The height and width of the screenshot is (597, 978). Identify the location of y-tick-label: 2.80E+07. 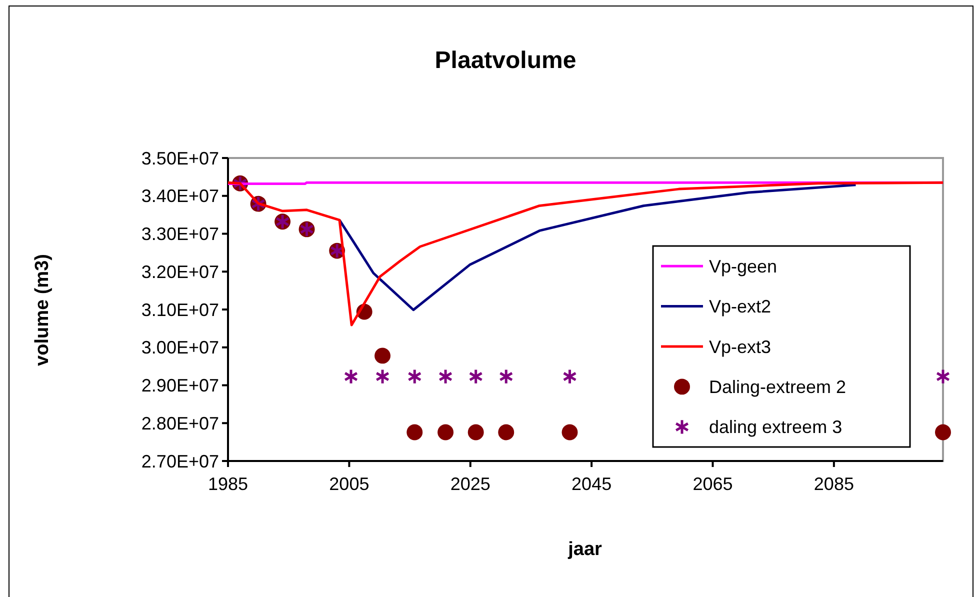
(180, 423).